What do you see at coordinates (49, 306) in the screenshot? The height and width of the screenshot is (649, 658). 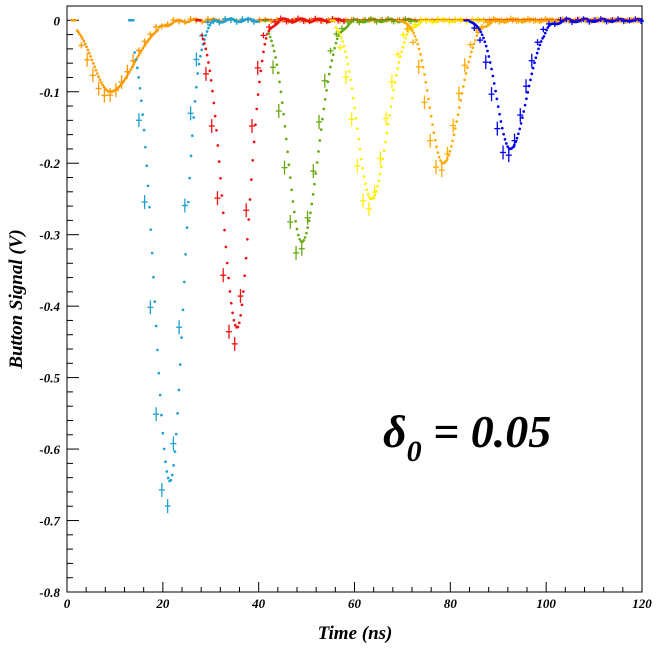 I see `y-tick-labels: 0 -0.1 -0.2 -0.3 -0.4 -0.5 -0.6 -0.7 -0.8` at bounding box center [49, 306].